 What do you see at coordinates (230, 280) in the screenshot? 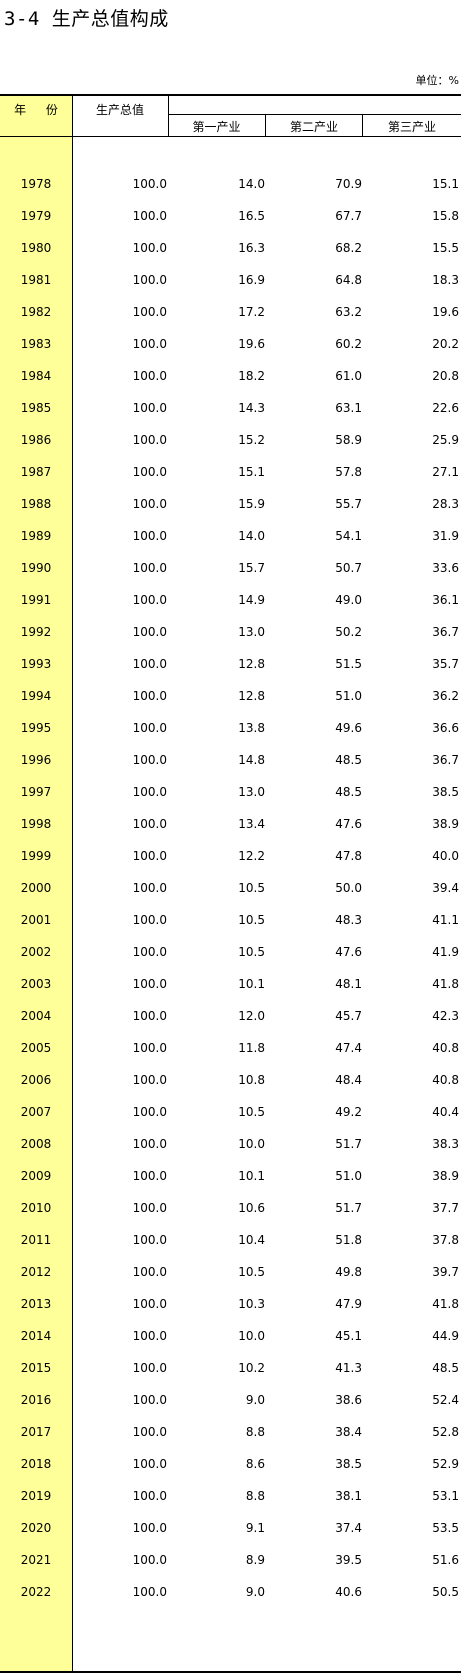
I see `table-row: 1981 100.0 16.9 64.8 18.3` at bounding box center [230, 280].